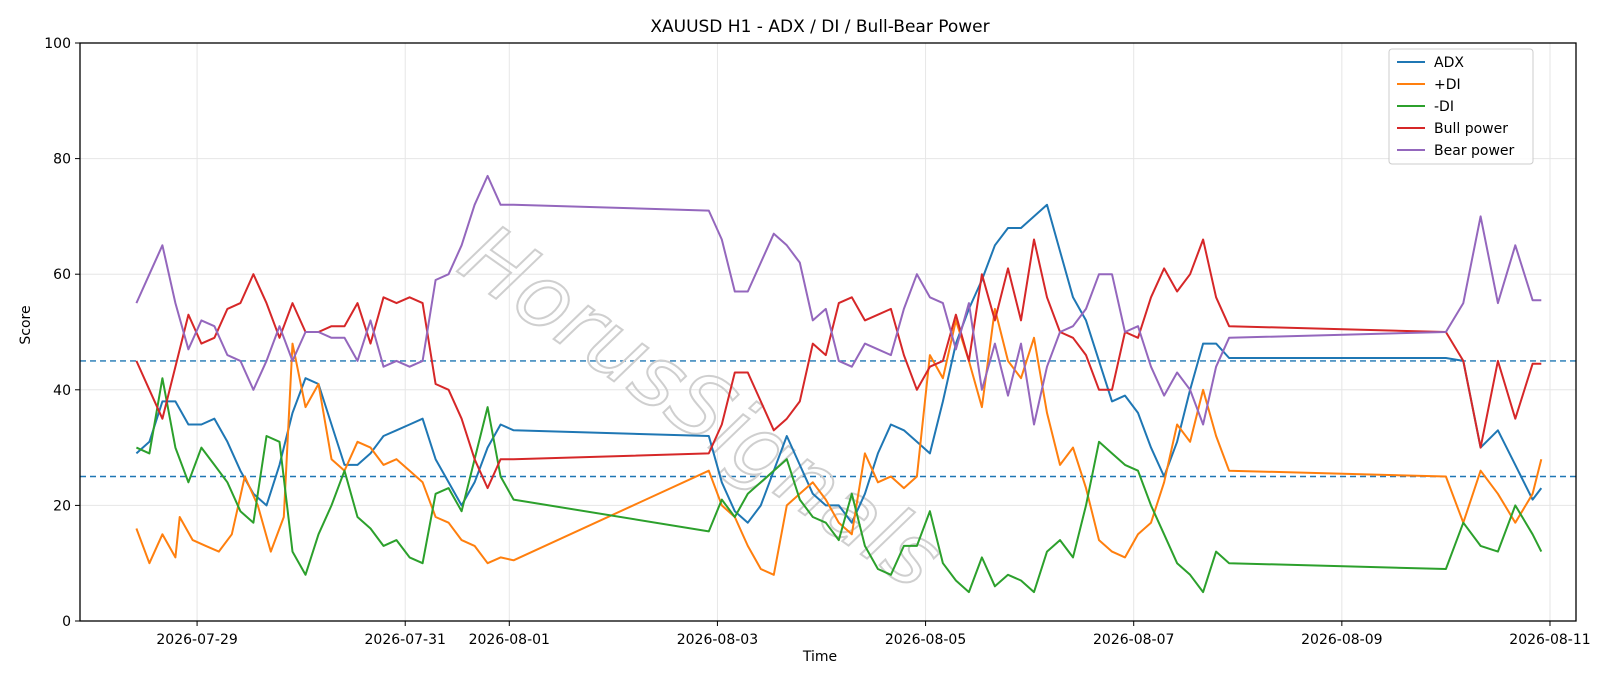 The width and height of the screenshot is (1600, 686). What do you see at coordinates (62, 391) in the screenshot?
I see `y-tick-label: 40` at bounding box center [62, 391].